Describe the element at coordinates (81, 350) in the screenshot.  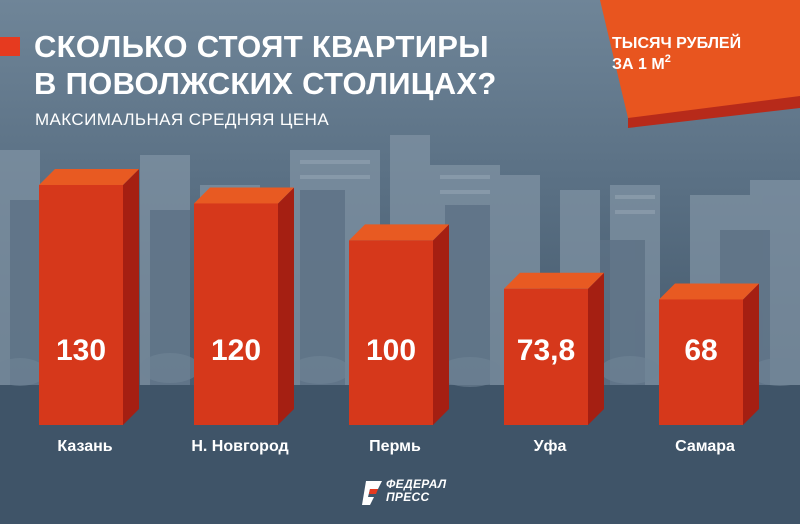
I see `bar-value-label: 130` at that location.